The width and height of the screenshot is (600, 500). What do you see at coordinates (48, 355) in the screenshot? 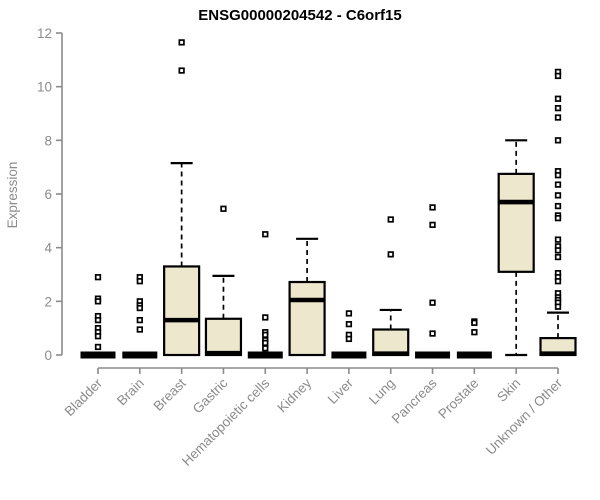
I see `y-tick-label: 0` at bounding box center [48, 355].